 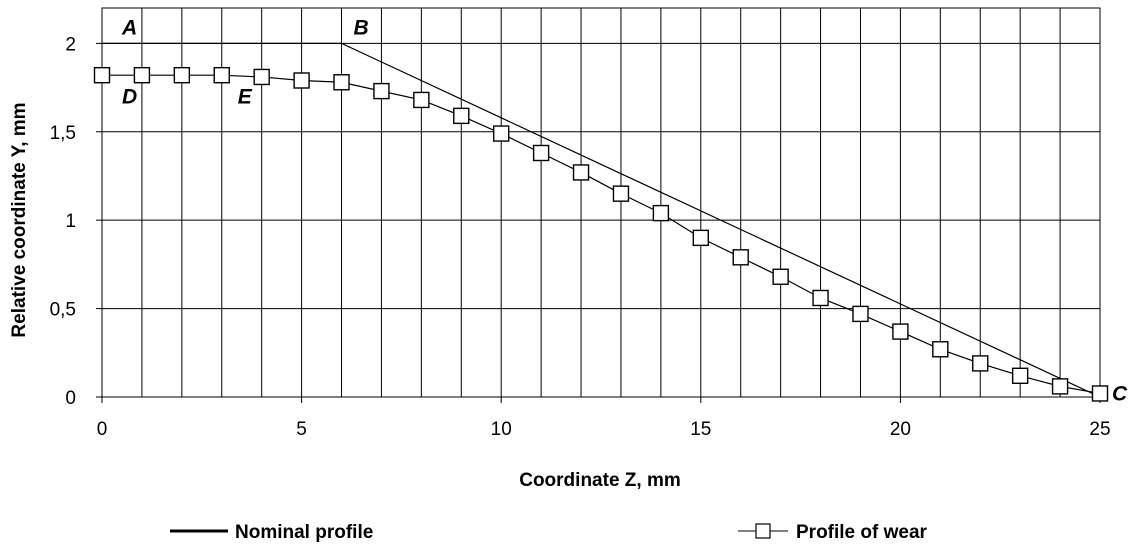 What do you see at coordinates (900, 429) in the screenshot?
I see `x-tick-label: 20` at bounding box center [900, 429].